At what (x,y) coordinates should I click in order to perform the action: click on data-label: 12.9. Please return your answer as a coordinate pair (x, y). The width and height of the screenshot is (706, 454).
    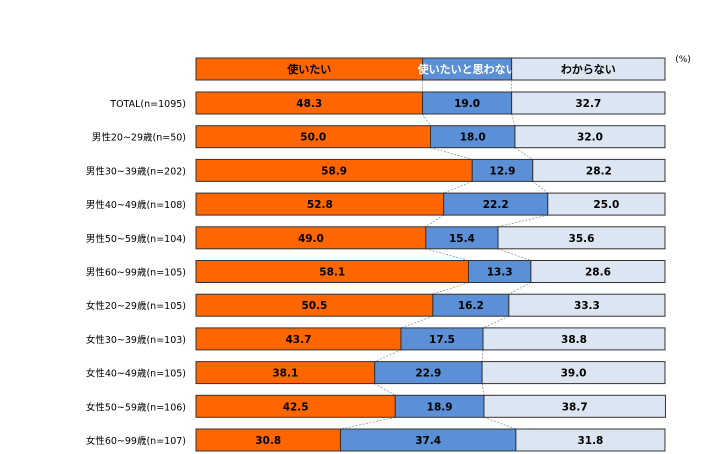
    Looking at the image, I should click on (503, 171).